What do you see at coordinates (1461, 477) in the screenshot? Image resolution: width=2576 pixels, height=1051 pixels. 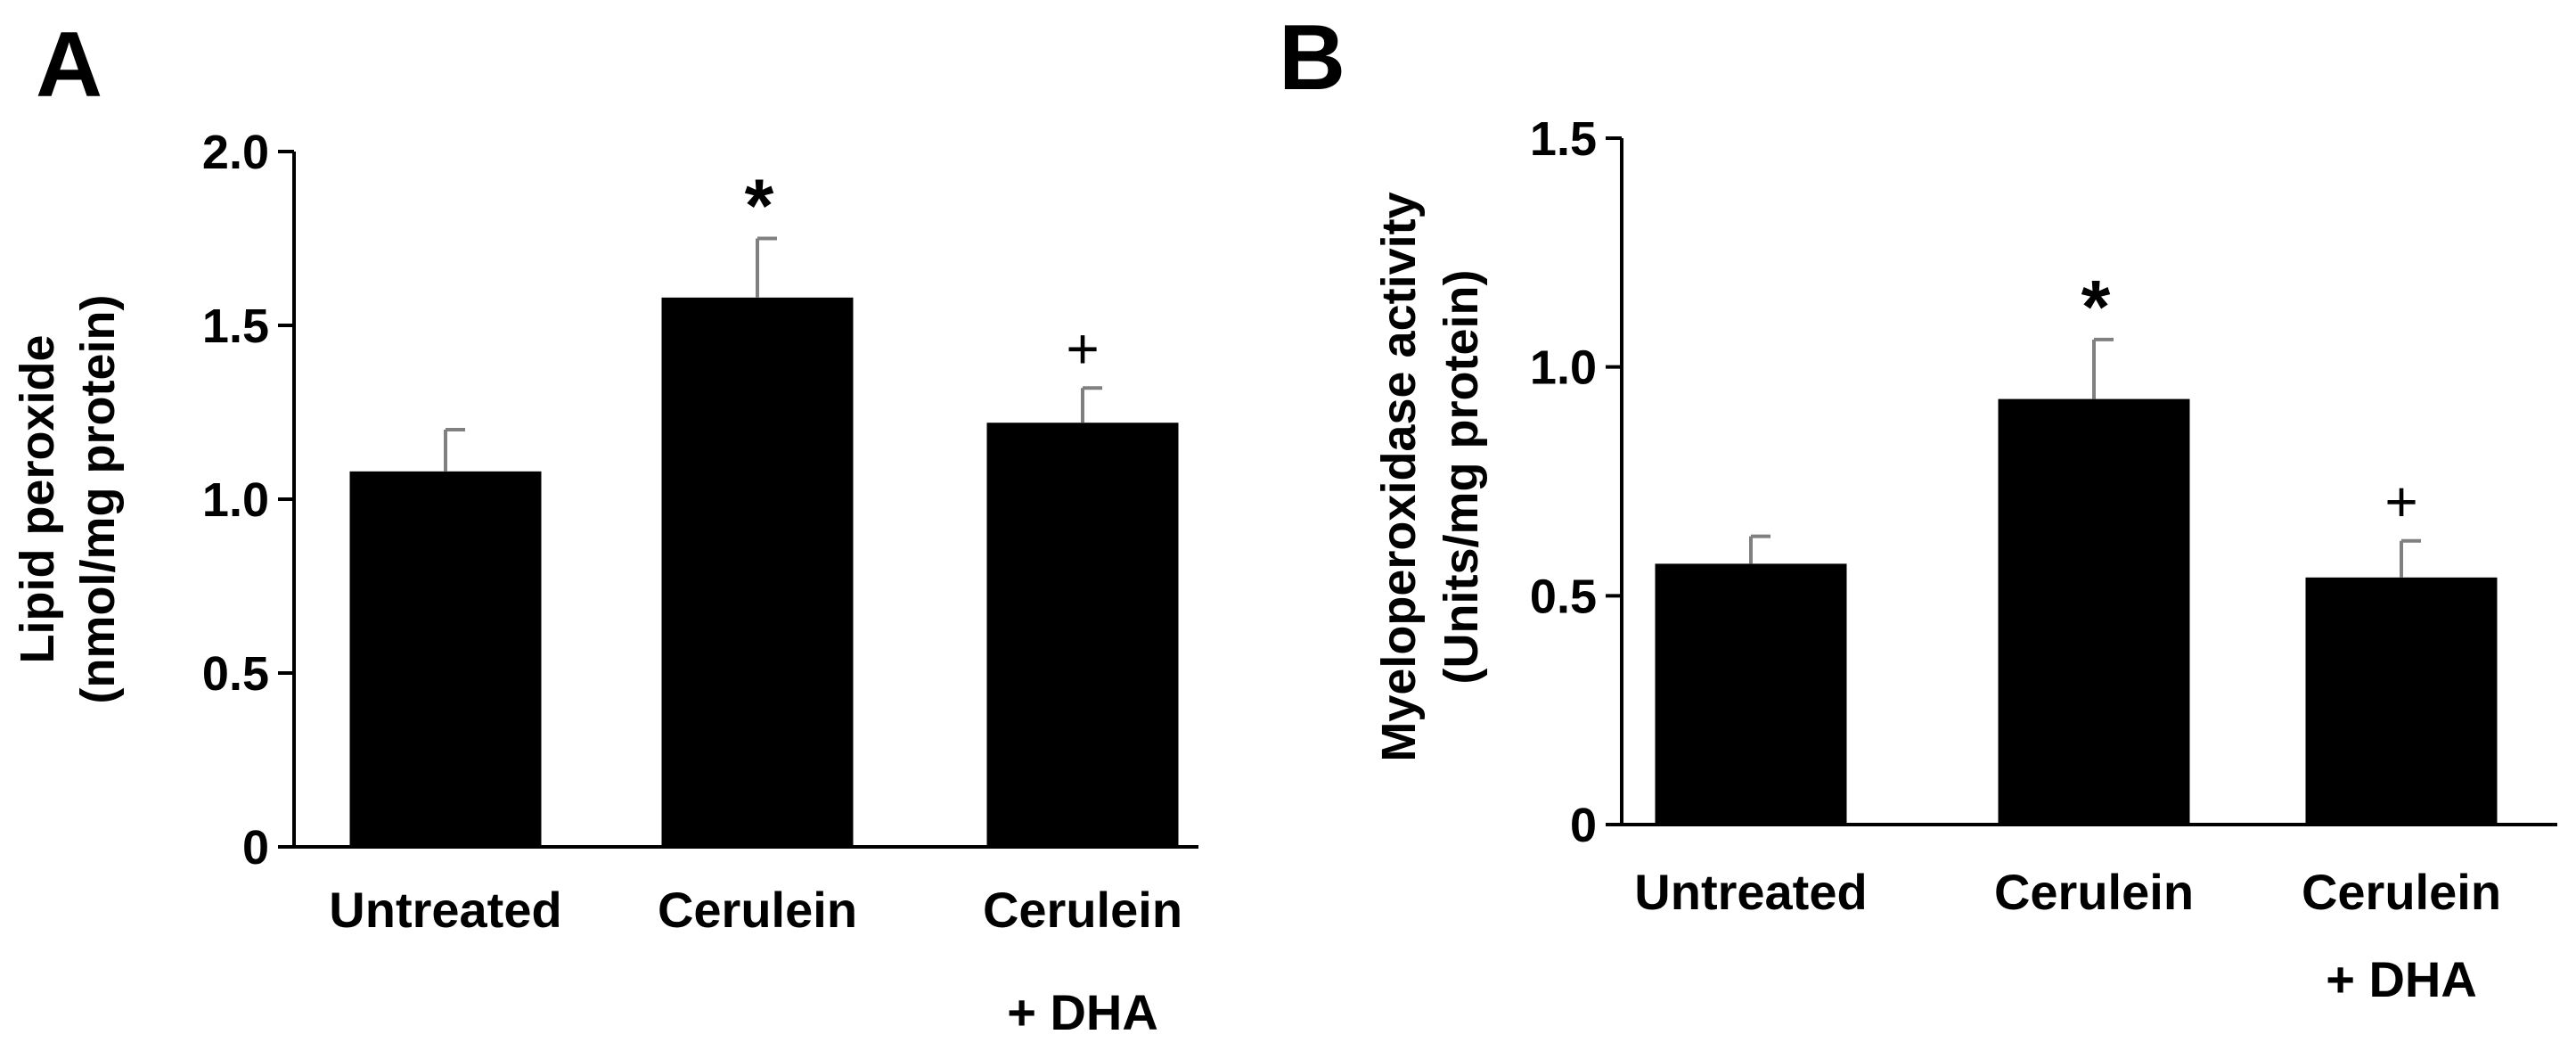 I see `y-axis-label: (Units/mg protein)` at bounding box center [1461, 477].